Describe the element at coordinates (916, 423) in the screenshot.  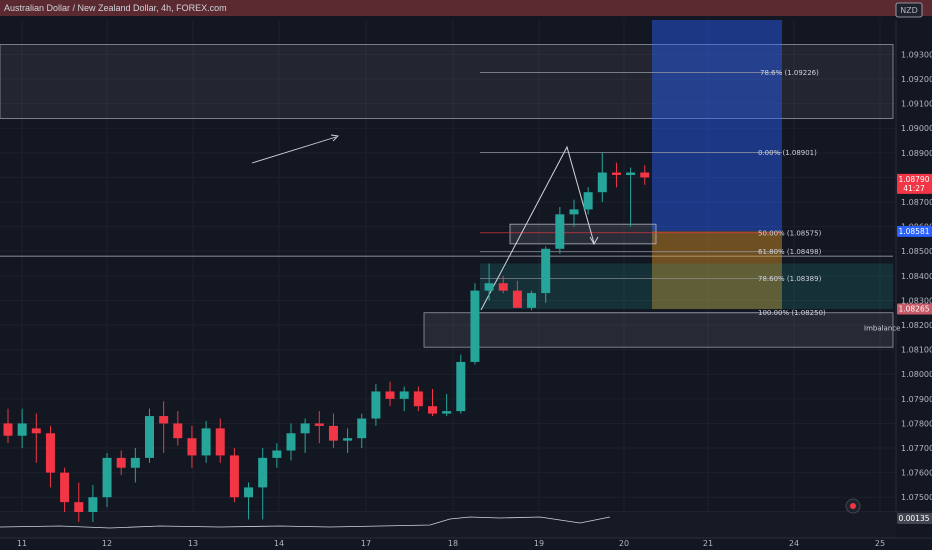
I see `y-tick-label: 1.07800` at that location.